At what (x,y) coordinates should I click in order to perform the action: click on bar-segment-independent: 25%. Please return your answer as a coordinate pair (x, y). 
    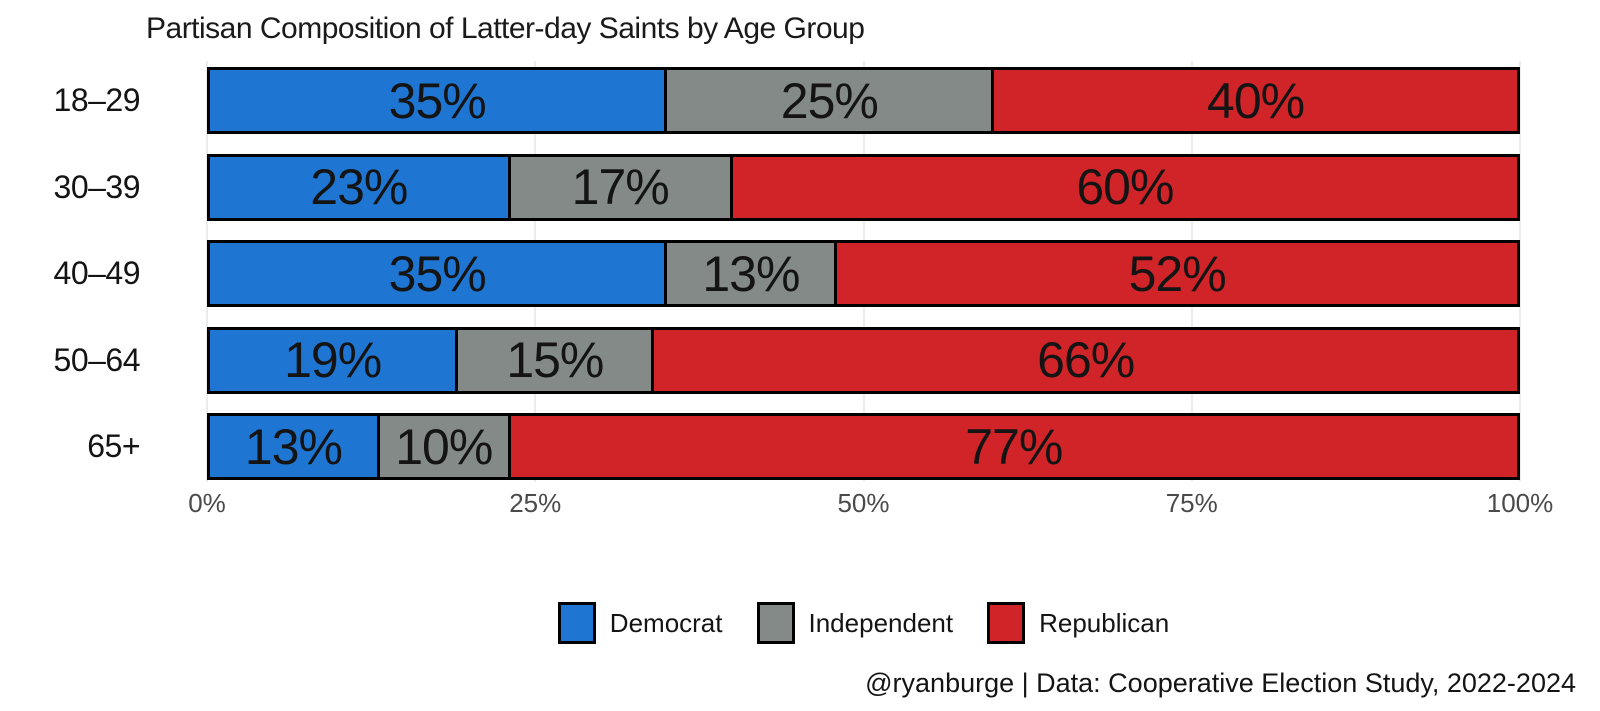
    Looking at the image, I should click on (831, 100).